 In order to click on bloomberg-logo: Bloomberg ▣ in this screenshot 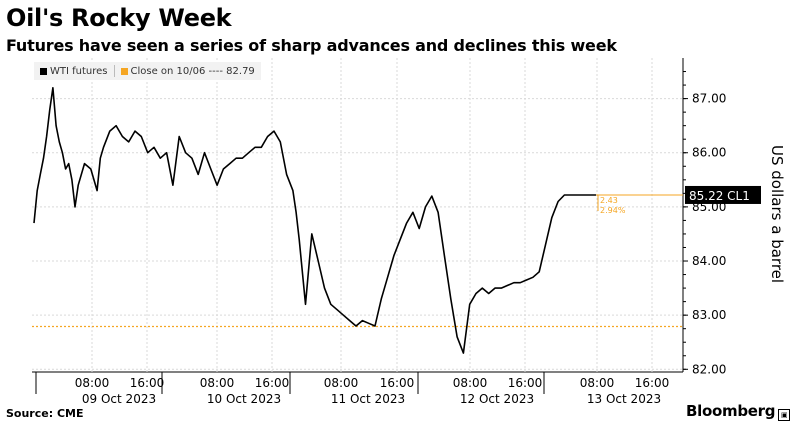, I will do `click(738, 411)`.